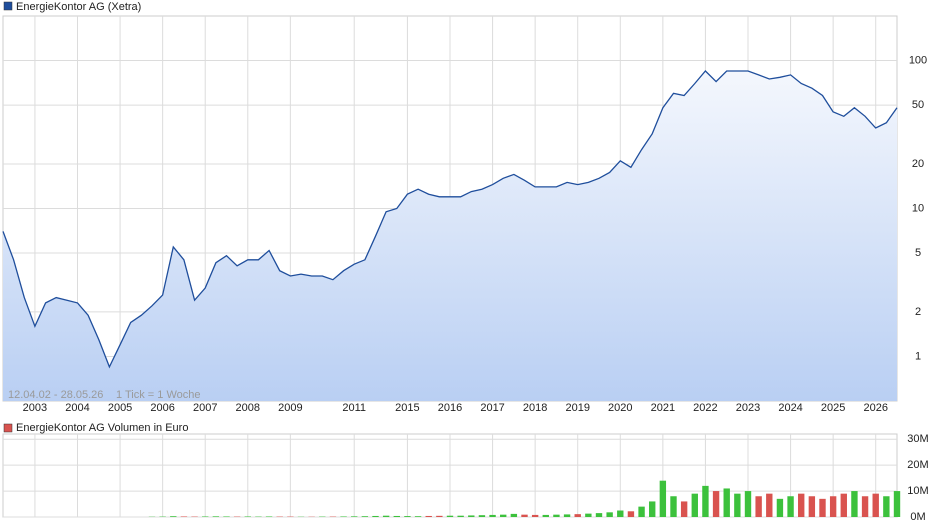 The width and height of the screenshot is (940, 526). Describe the element at coordinates (663, 408) in the screenshot. I see `x-tick-label: 2021` at that location.